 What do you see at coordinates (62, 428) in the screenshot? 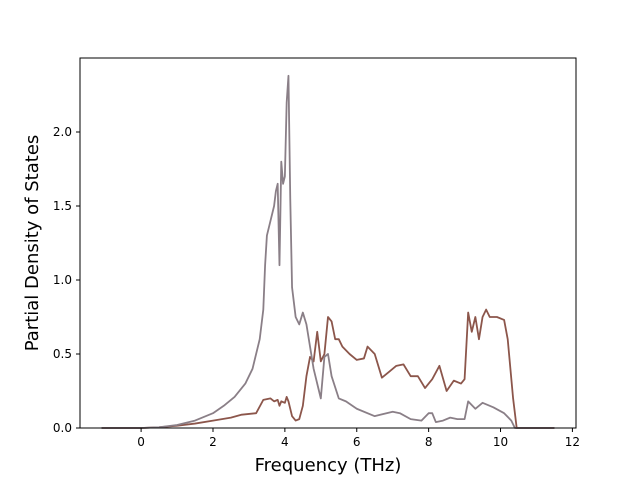
I see `y-tick-label: 0.0` at bounding box center [62, 428].